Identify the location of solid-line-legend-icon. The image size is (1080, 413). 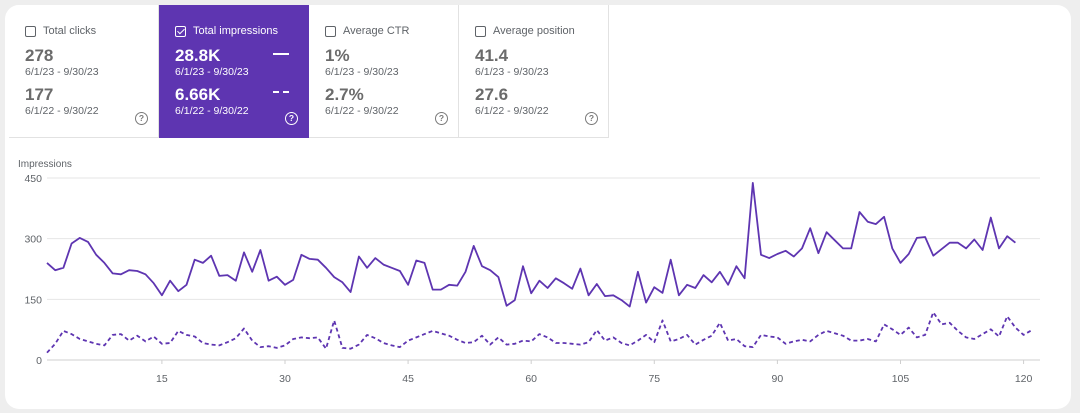
(281, 54).